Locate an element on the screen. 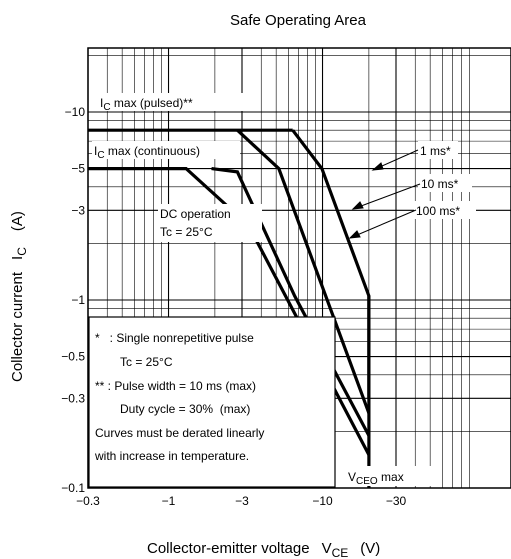 The width and height of the screenshot is (511, 559). label-10ms: 10 ms* is located at coordinates (440, 184).